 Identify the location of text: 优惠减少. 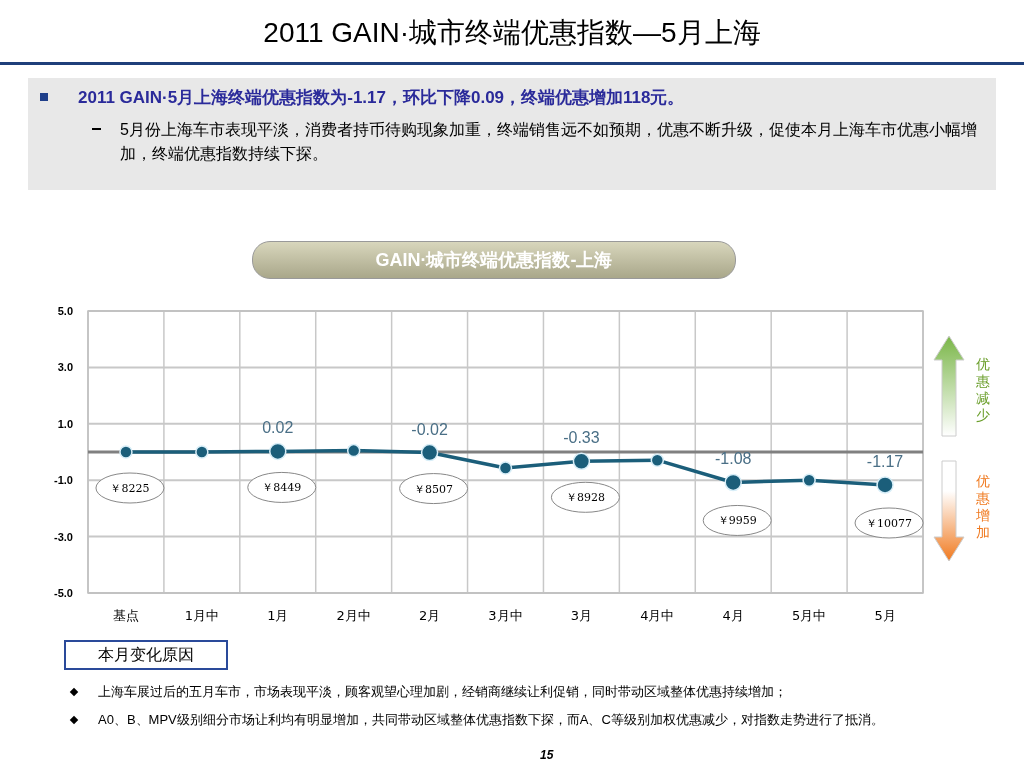
(982, 389).